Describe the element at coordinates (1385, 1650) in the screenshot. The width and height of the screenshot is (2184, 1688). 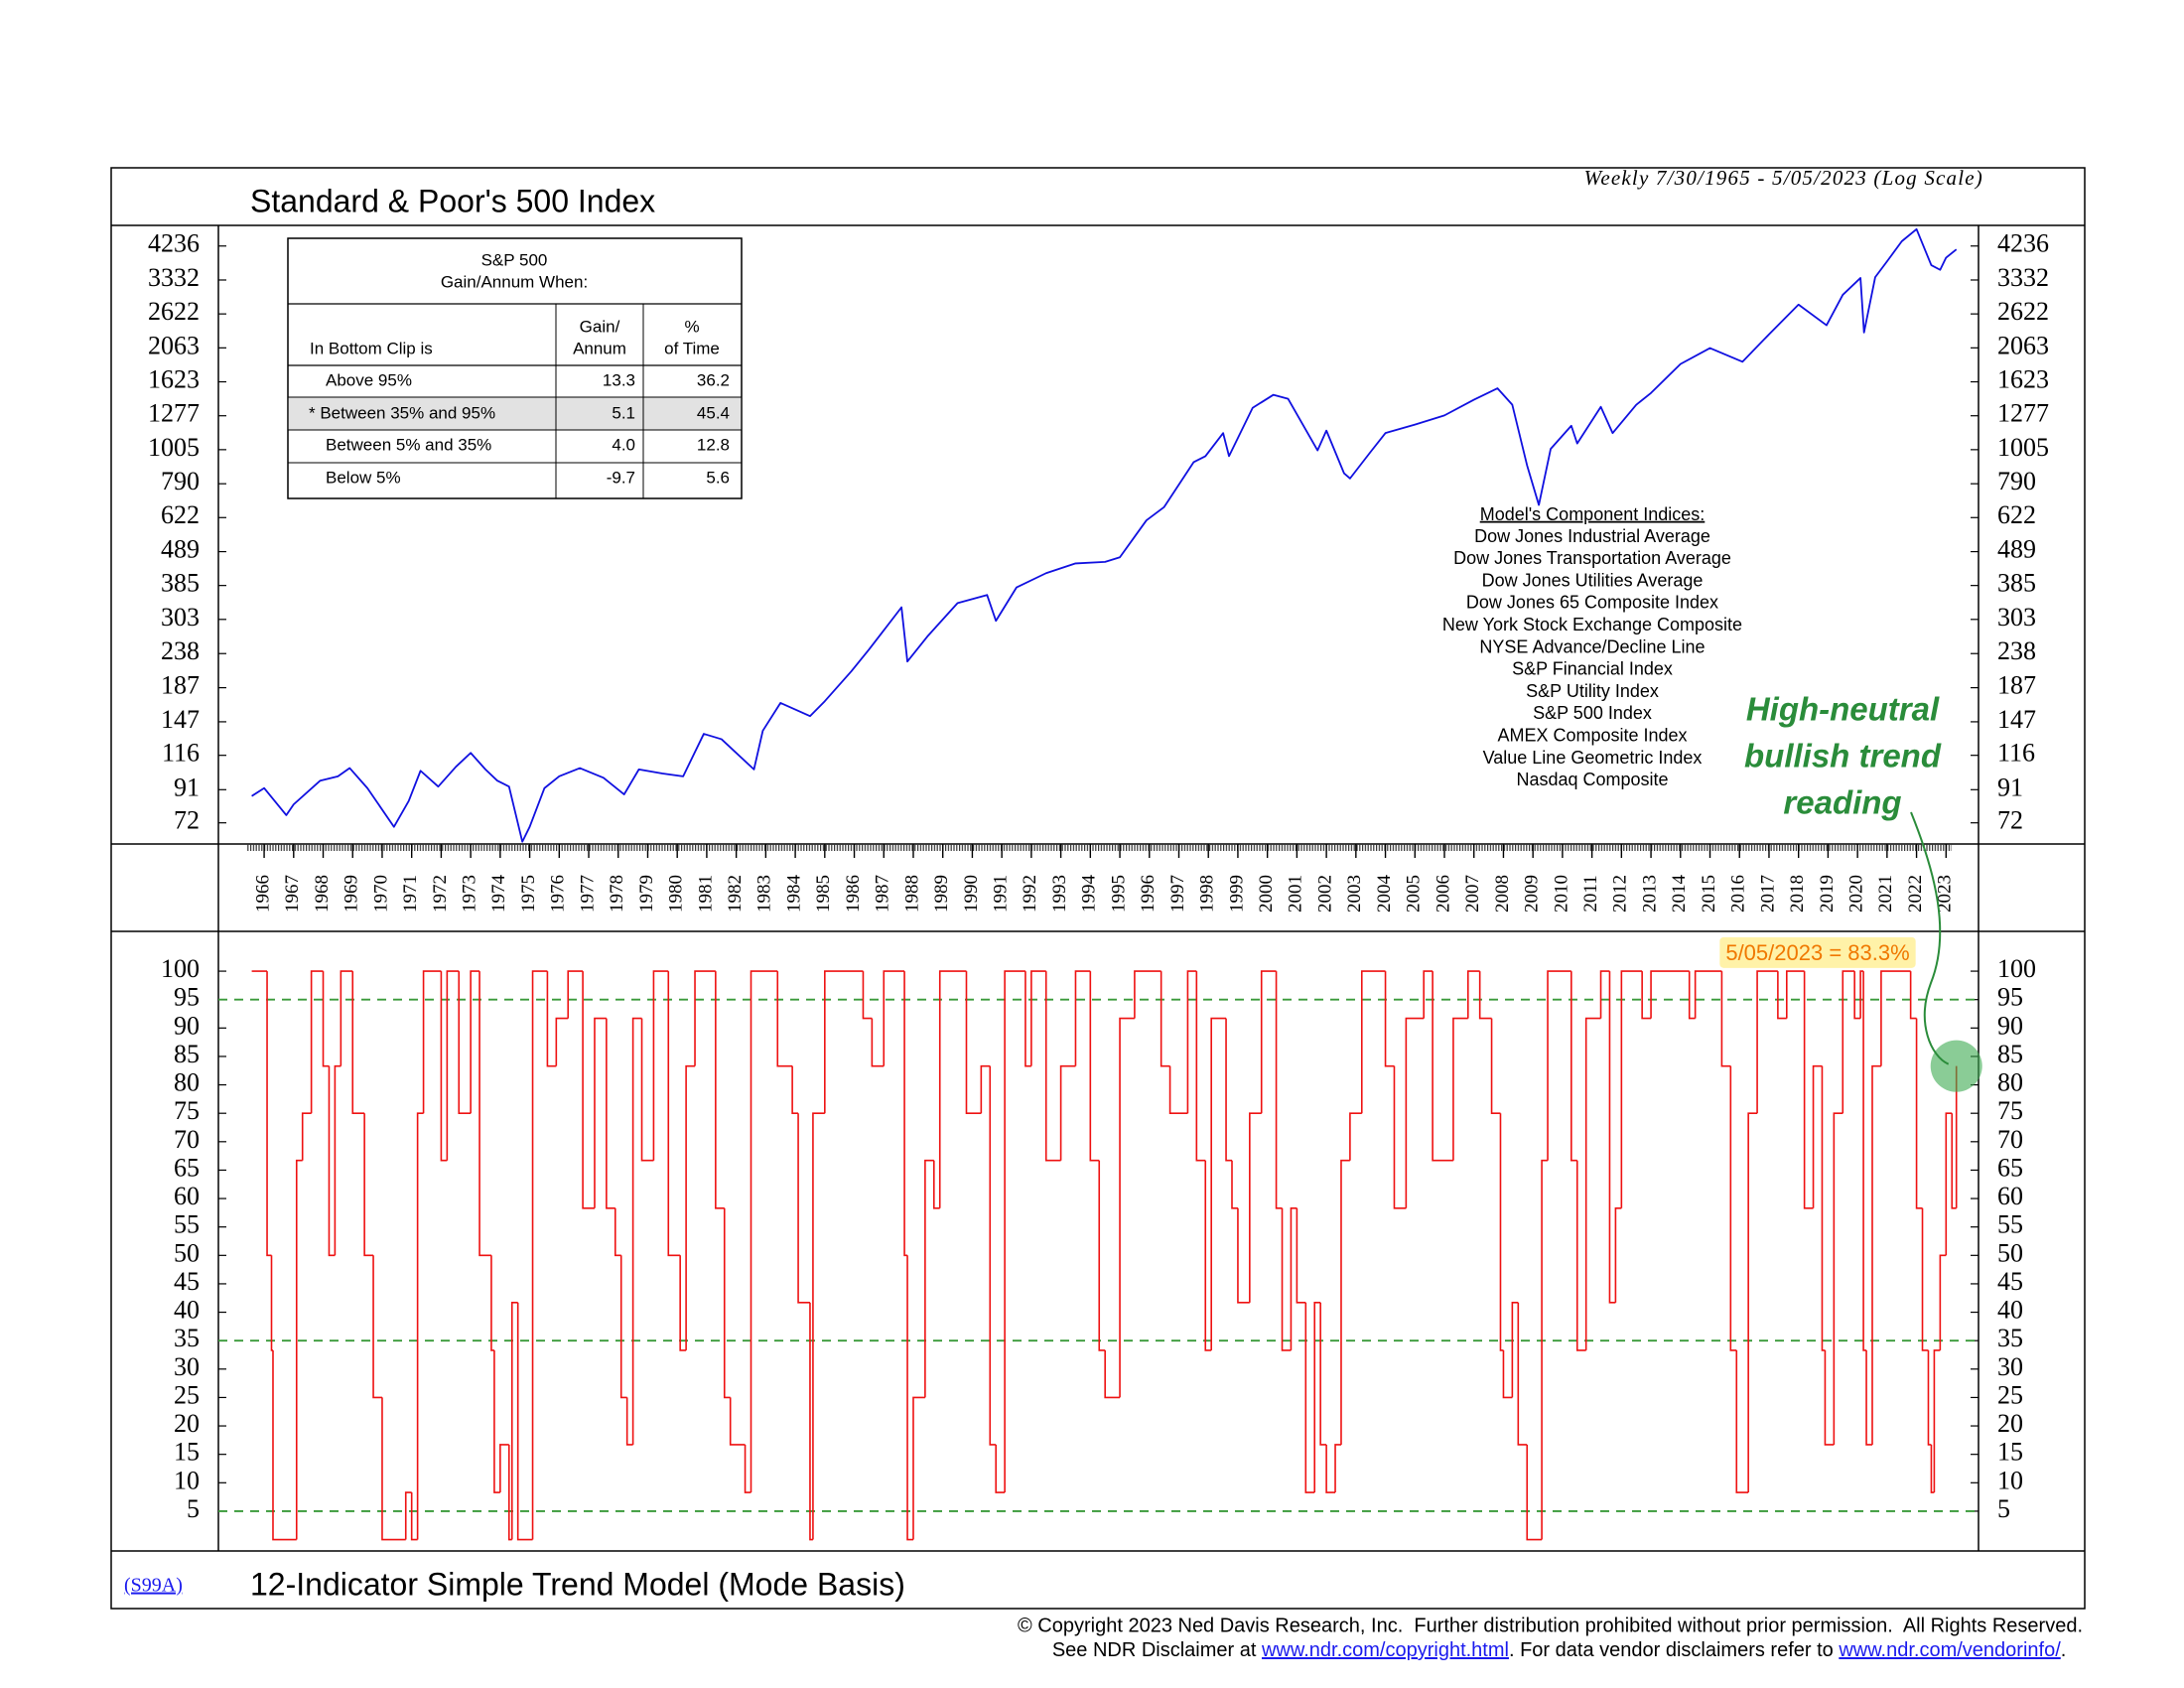
I see `footer-link: www.ndr.com/copyright.html` at that location.